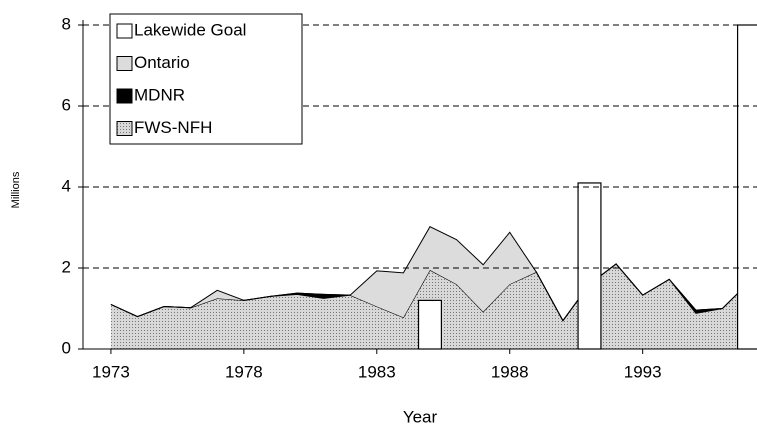 This screenshot has height=430, width=757. I want to click on legend-box, so click(206, 79).